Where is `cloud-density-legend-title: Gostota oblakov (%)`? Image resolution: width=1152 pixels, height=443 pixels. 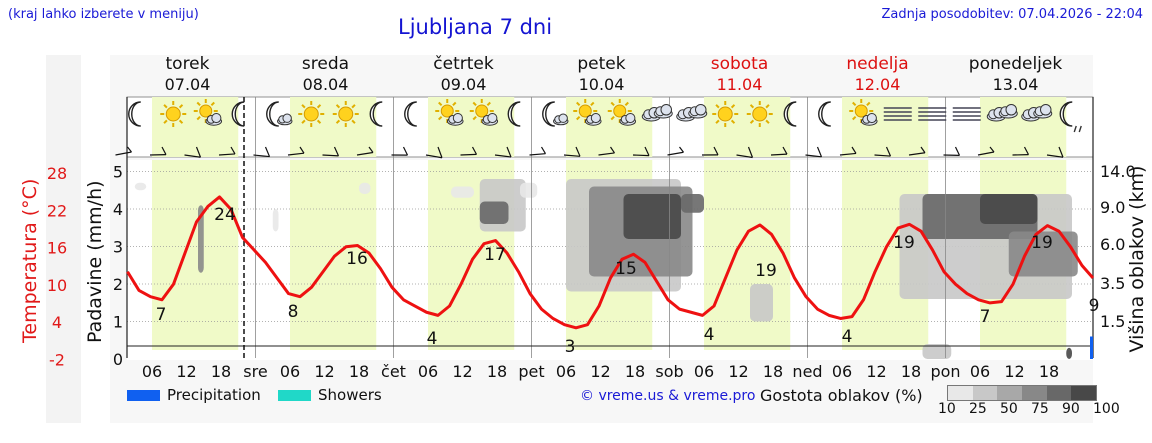
cloud-density-legend-title: Gostota oblakov (%) is located at coordinates (841, 395).